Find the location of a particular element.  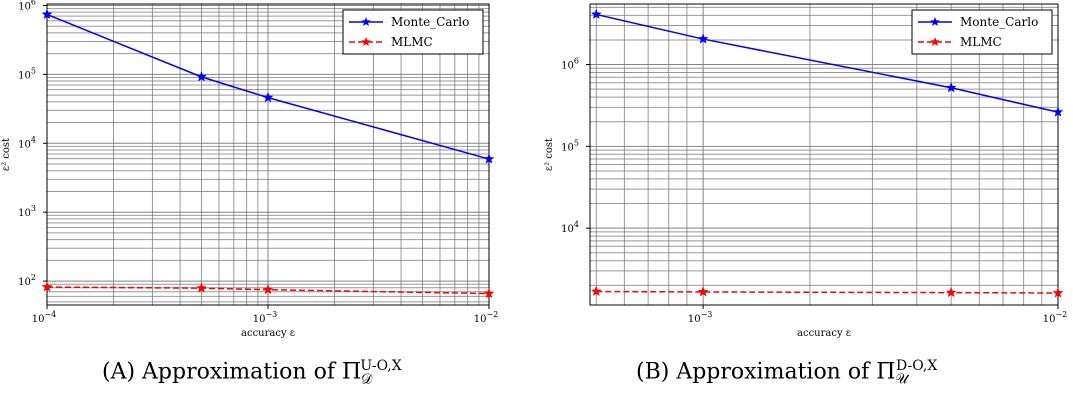

x-tick-label: 10⁻⁴ is located at coordinates (44, 317).